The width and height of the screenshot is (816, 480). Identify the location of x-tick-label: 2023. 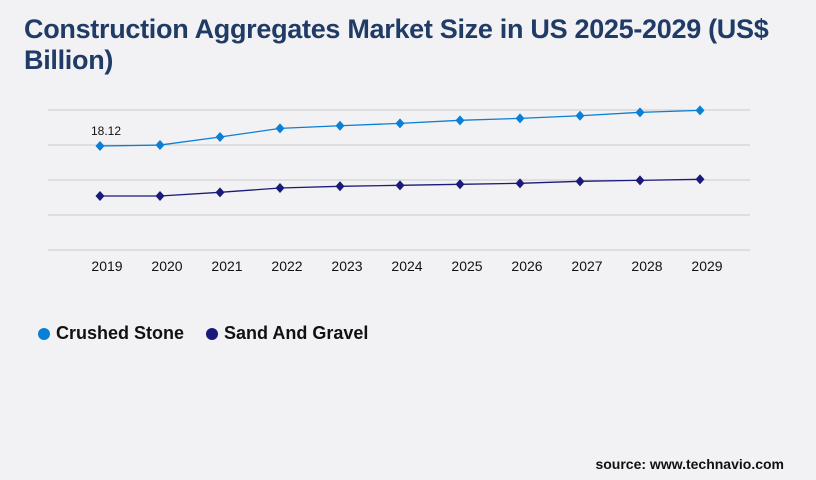
(346, 266).